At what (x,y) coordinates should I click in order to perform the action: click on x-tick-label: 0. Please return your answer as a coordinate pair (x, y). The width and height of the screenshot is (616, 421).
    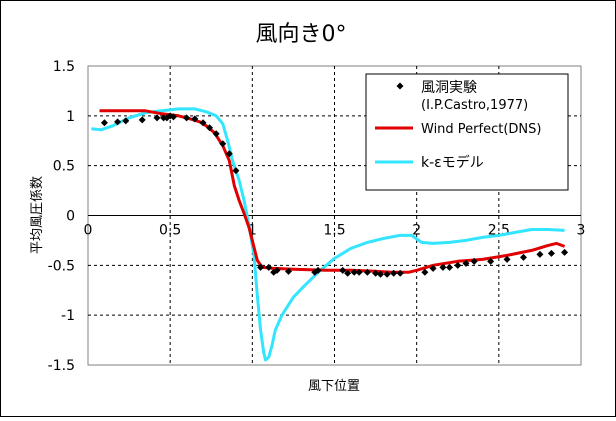
    Looking at the image, I should click on (88, 231).